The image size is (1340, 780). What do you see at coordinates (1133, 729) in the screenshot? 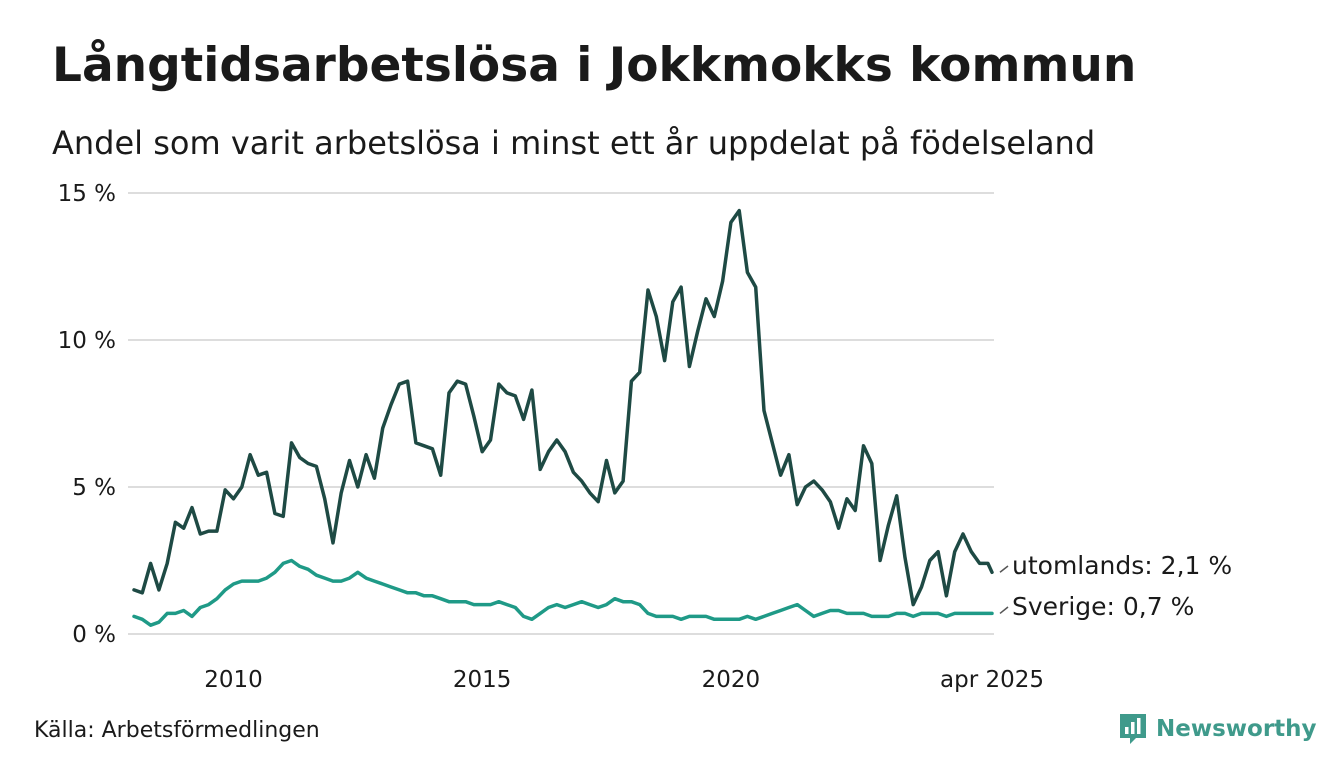
I see `newsworthy-logo-icon` at bounding box center [1133, 729].